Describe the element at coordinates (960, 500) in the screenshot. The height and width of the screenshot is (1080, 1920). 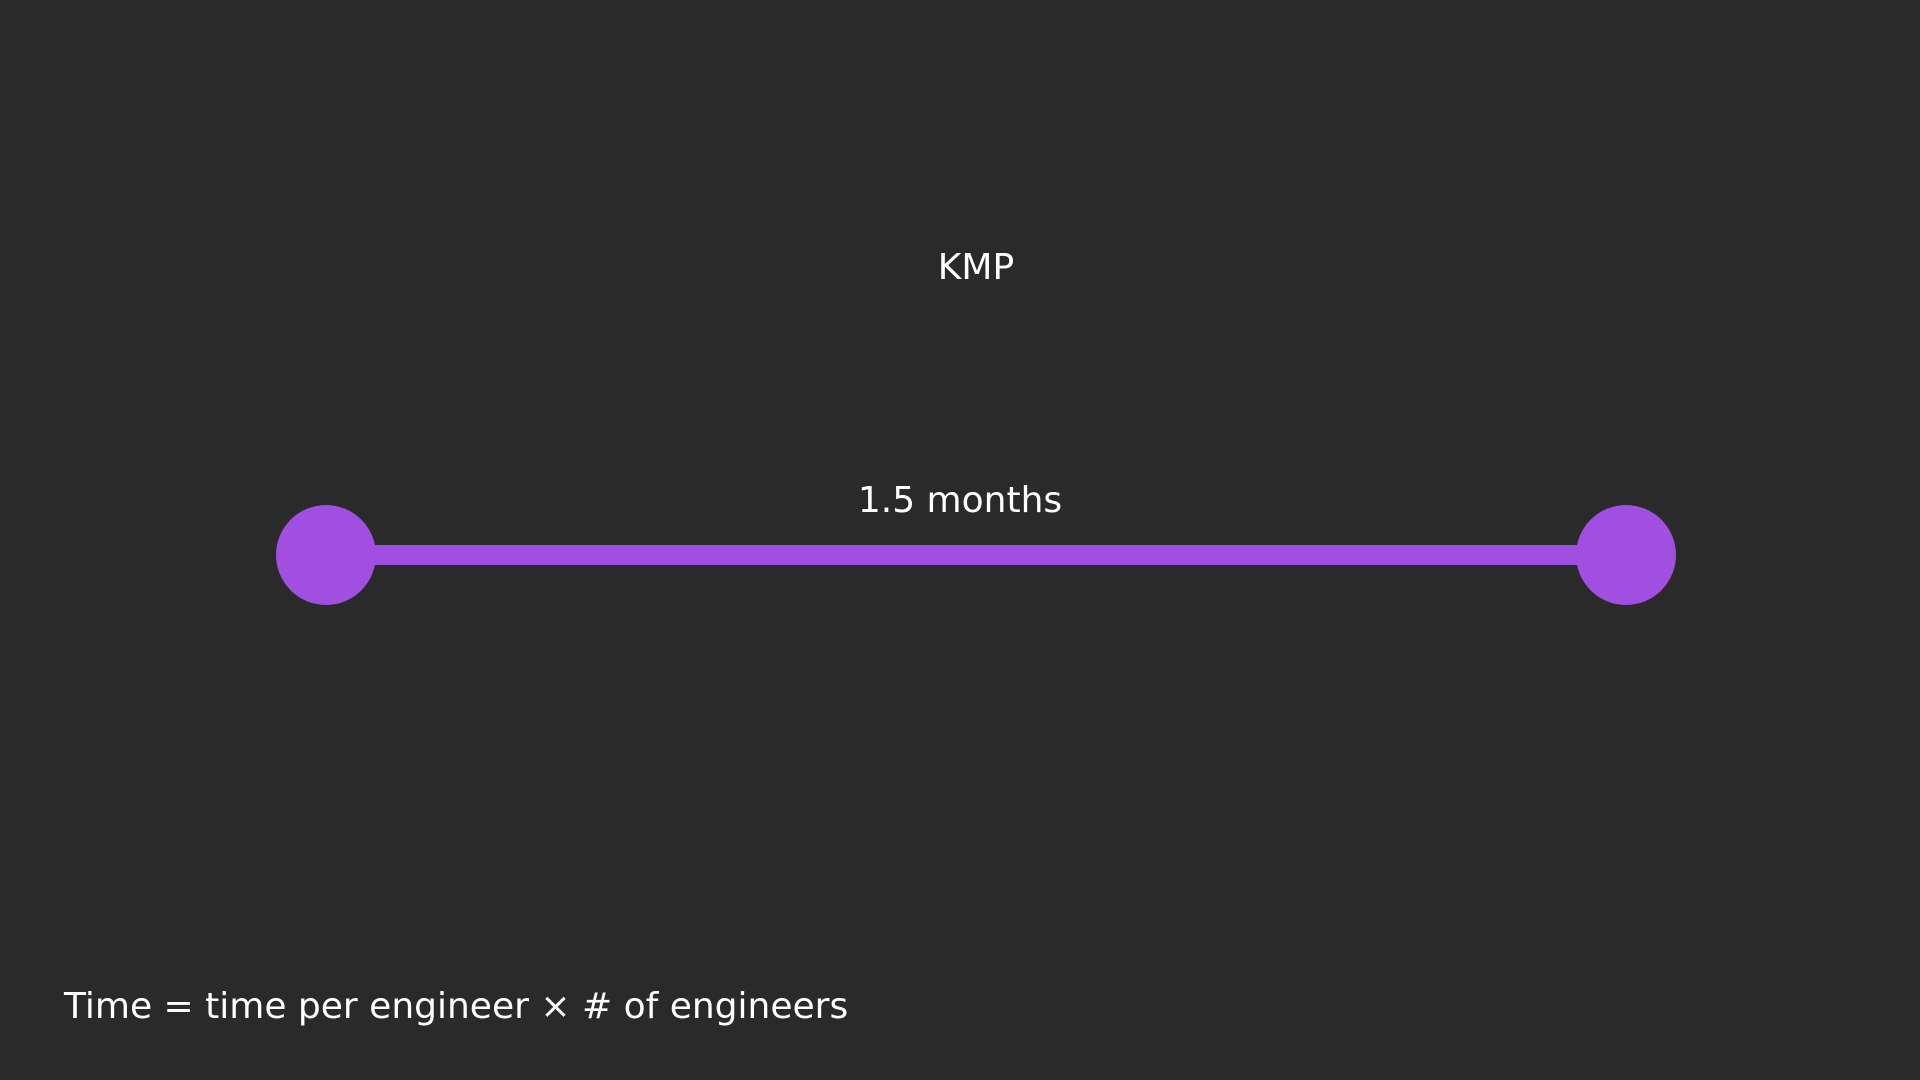
I see `timeline-label: 1.5 months` at that location.